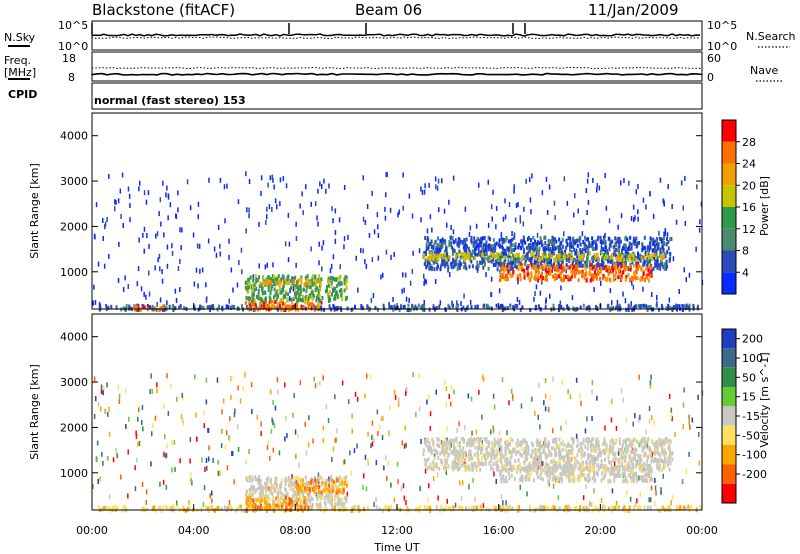 The width and height of the screenshot is (800, 554). What do you see at coordinates (22, 94) in the screenshot?
I see `cpid-label: CPID` at bounding box center [22, 94].